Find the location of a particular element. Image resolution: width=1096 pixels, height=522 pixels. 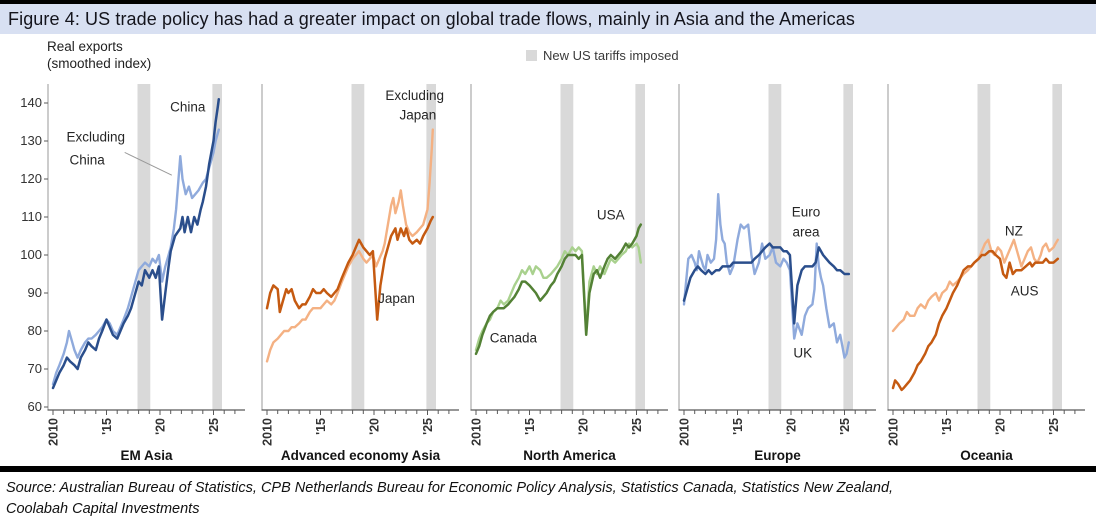

y-axis-title-line1: Real exports is located at coordinates (85, 46).